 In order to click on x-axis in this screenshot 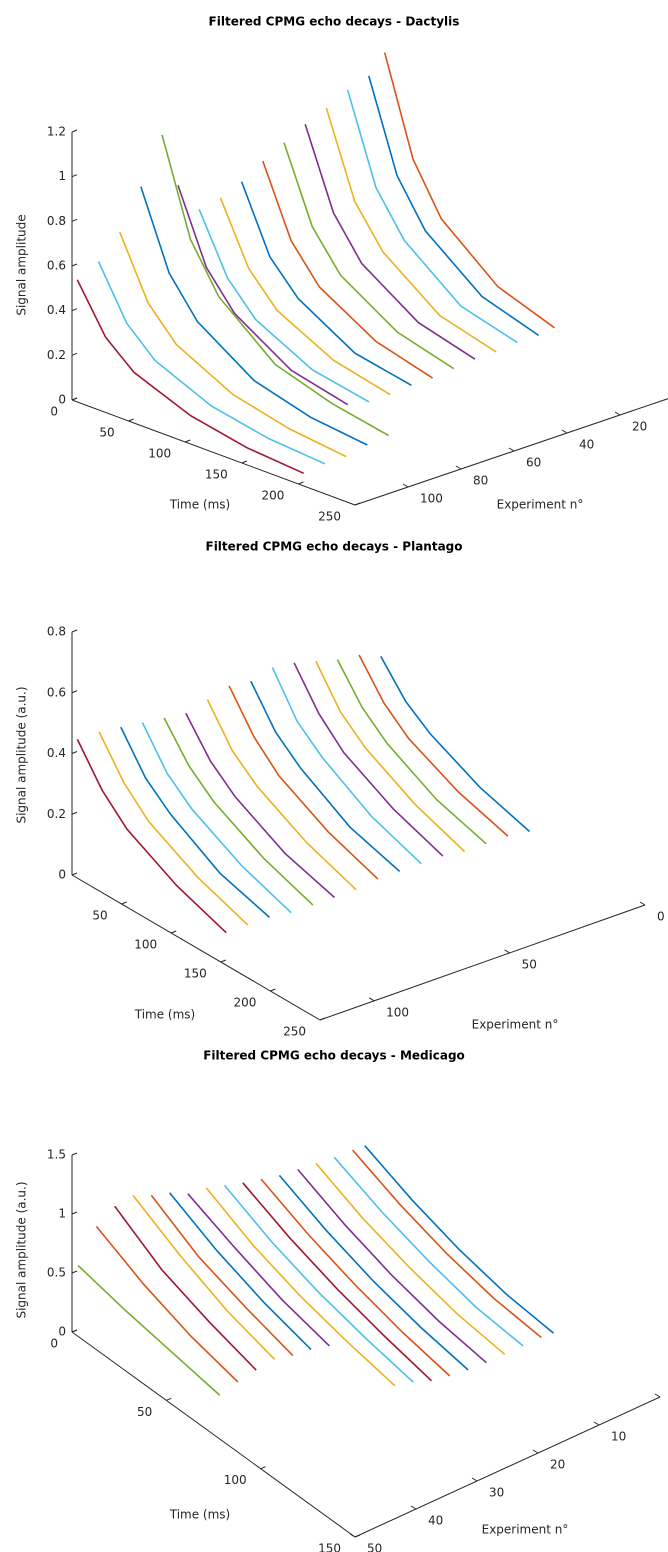, I will do `click(213, 1434)`.